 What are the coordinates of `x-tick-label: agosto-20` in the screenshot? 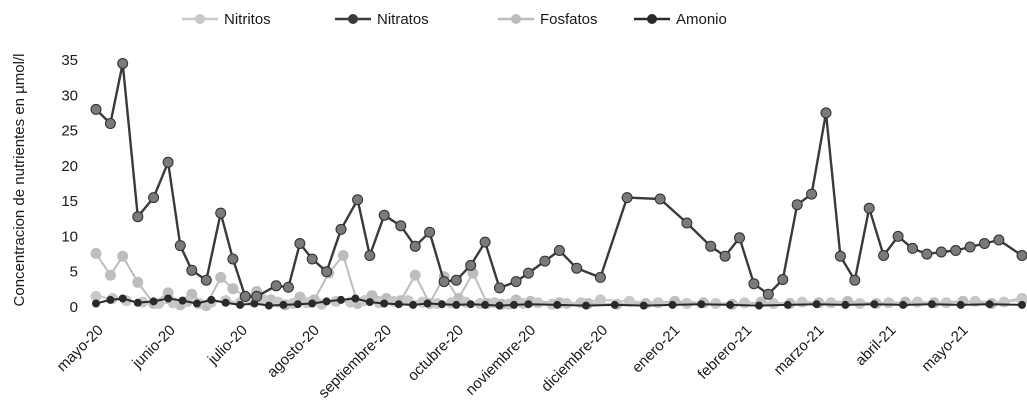 It's located at (293, 351).